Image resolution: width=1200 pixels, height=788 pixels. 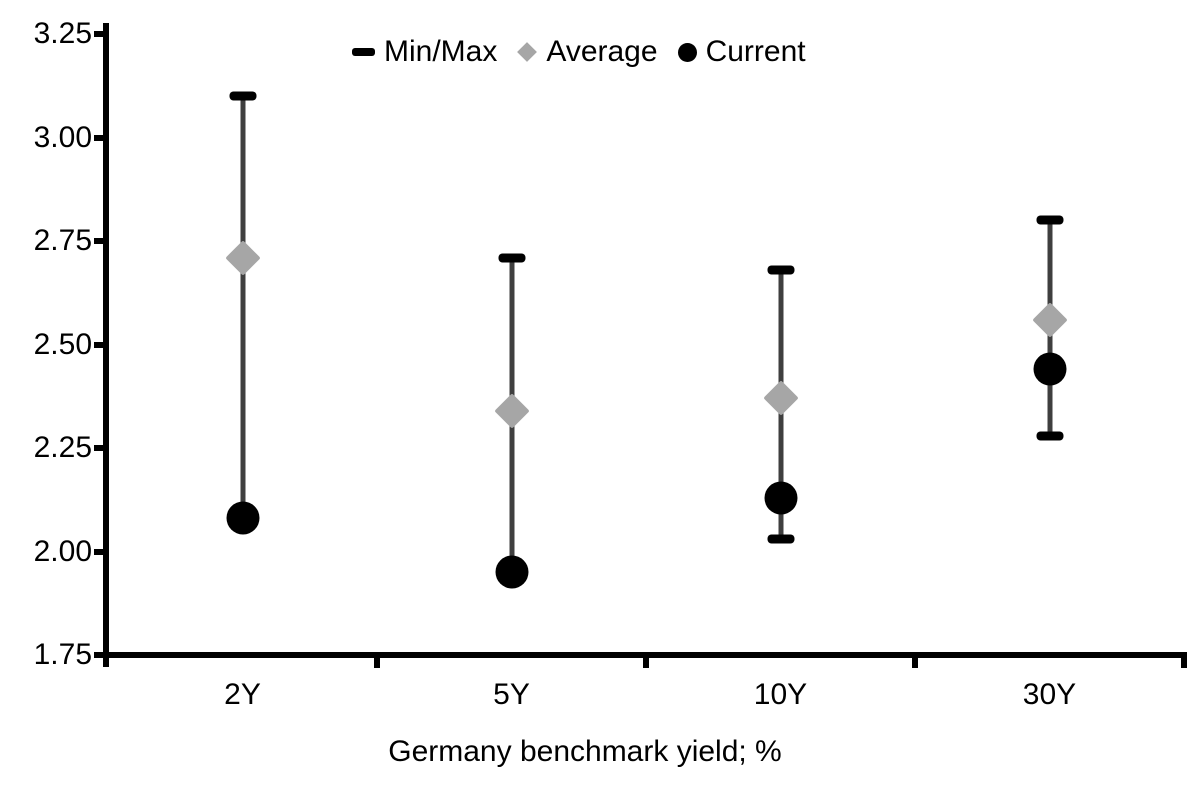 I want to click on average-marker-5y, so click(x=511, y=411).